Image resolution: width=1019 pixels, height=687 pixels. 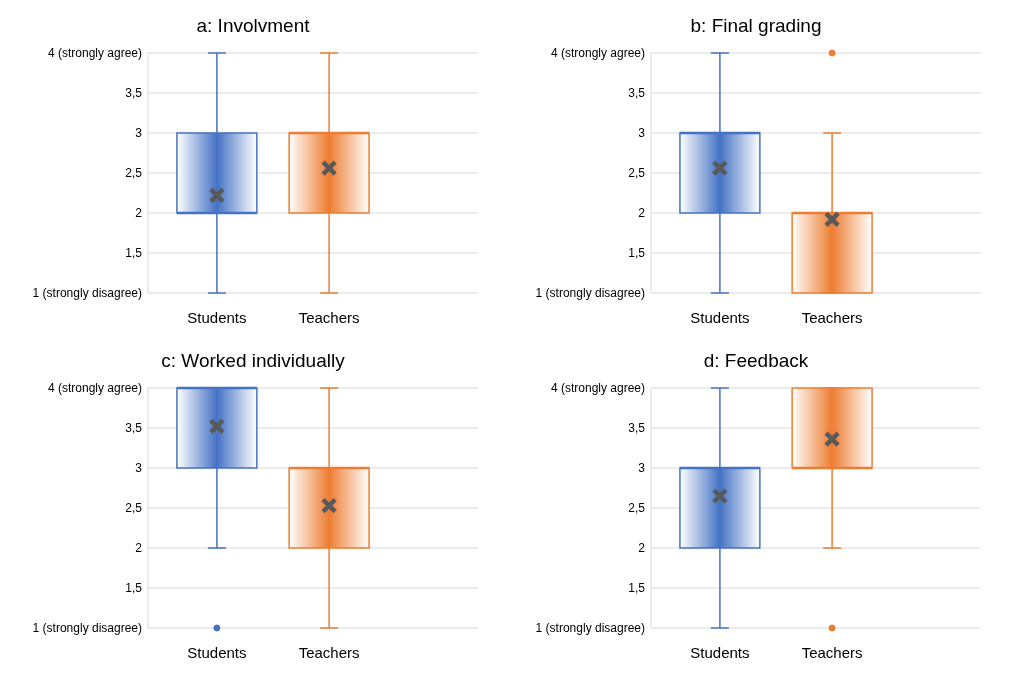 I want to click on chart-title: c: Worked individually, so click(x=253, y=360).